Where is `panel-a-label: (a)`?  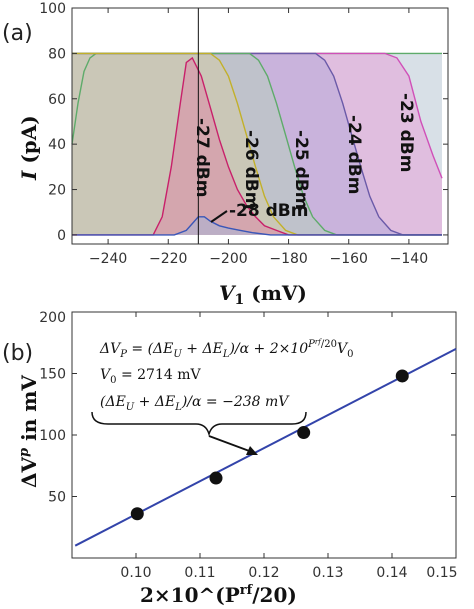 panel-a-label: (a) is located at coordinates (17, 33).